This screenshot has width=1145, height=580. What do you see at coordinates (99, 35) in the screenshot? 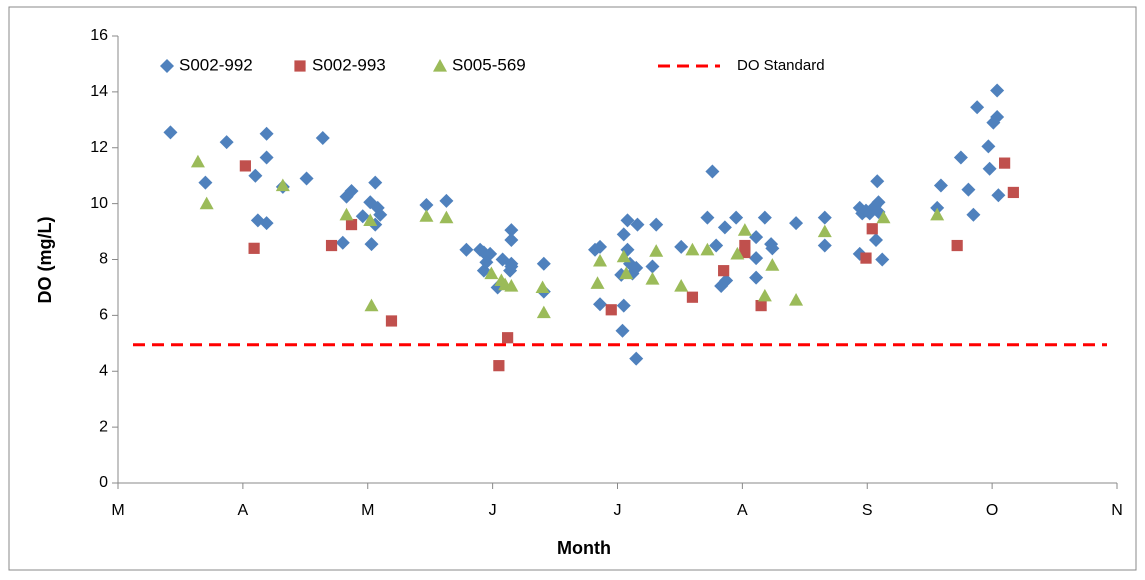
I see `y-tick-label: 16` at bounding box center [99, 35].